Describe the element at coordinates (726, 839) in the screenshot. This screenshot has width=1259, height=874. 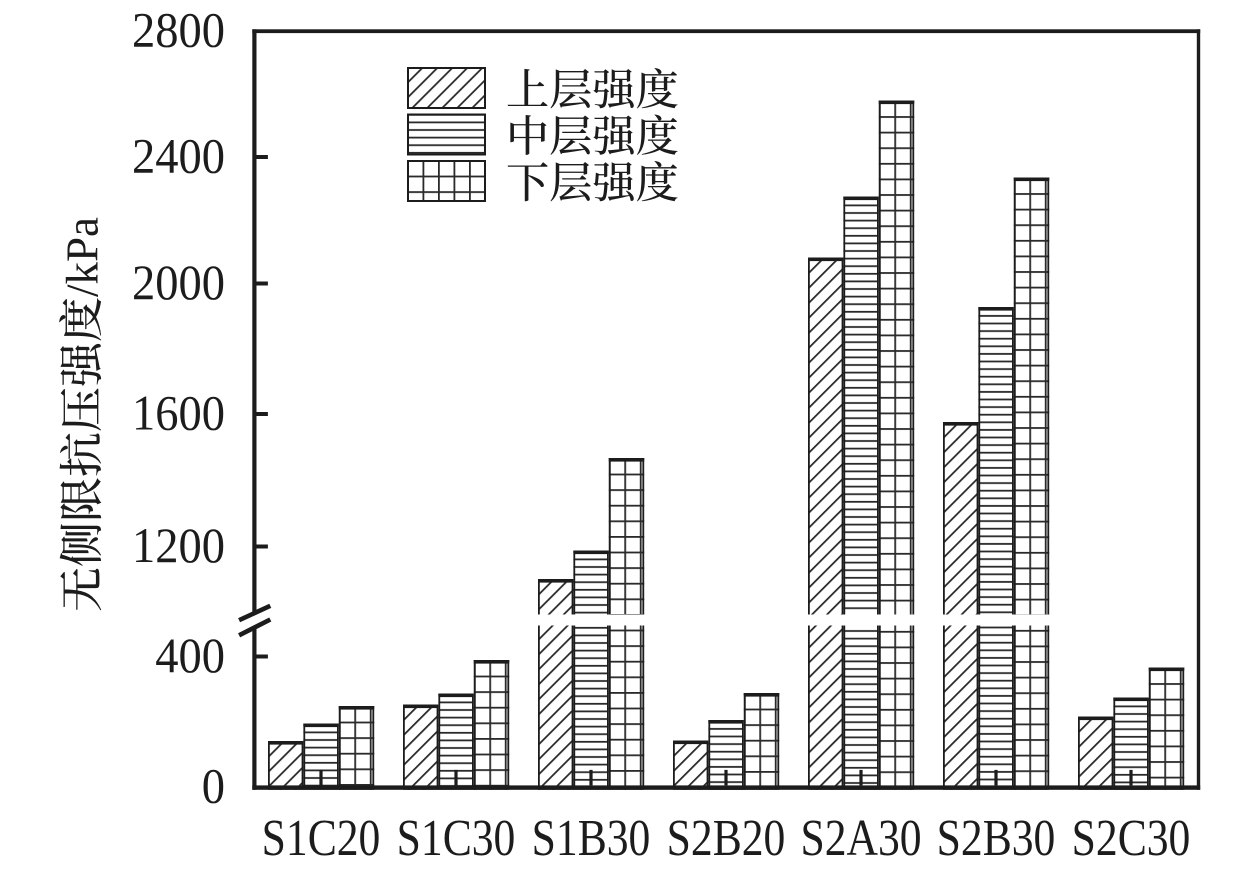
I see `svg-text: S2B20` at that location.